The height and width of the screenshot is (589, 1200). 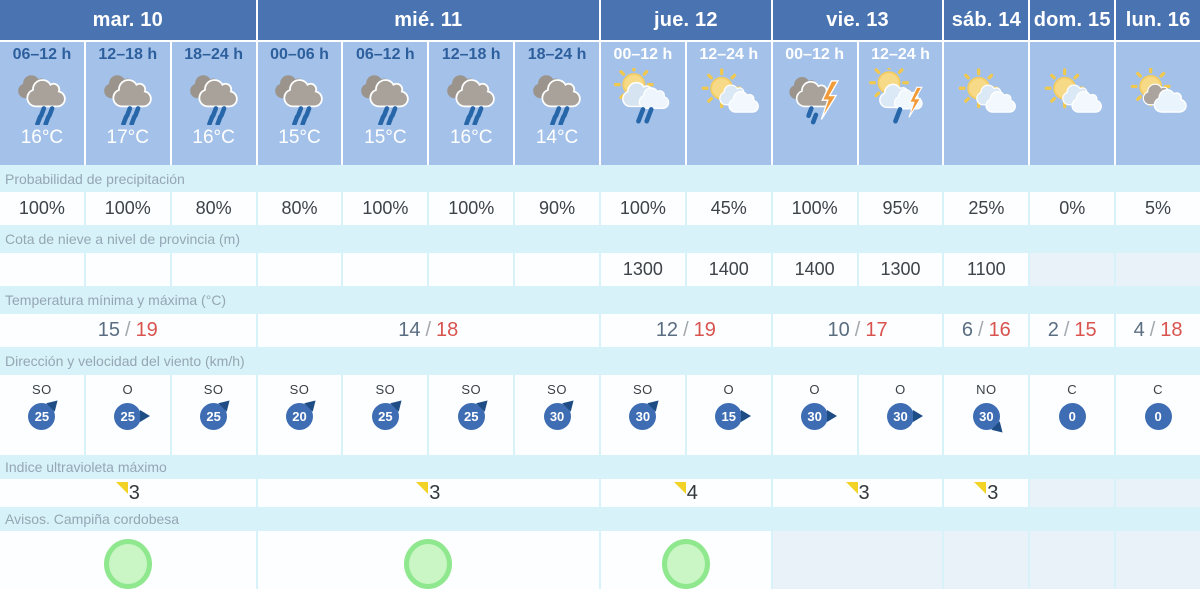 I want to click on period-temperature: 16°C, so click(x=471, y=137).